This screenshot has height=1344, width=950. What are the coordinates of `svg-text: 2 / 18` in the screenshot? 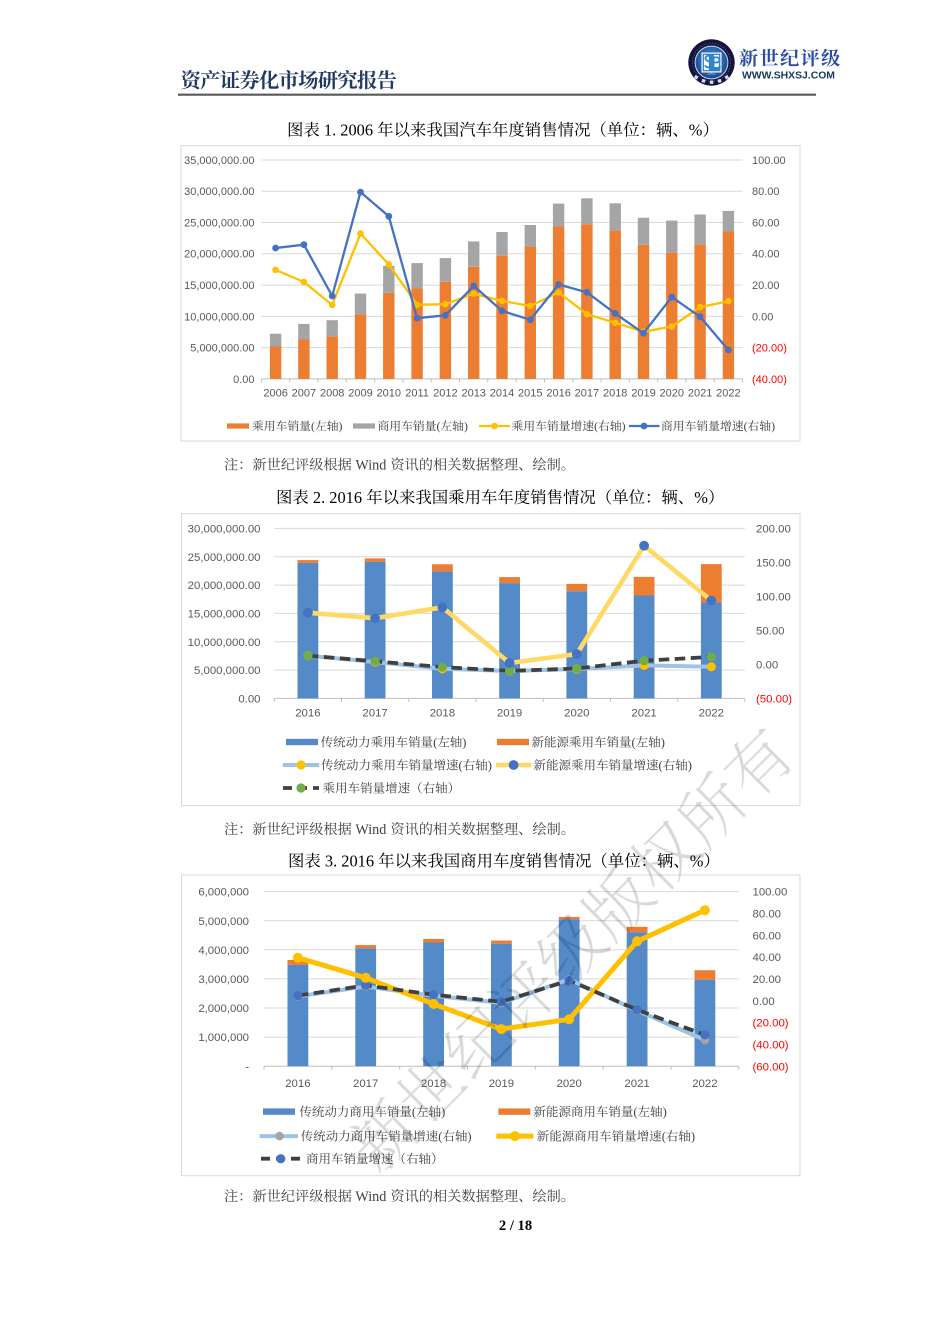 It's located at (515, 1226).